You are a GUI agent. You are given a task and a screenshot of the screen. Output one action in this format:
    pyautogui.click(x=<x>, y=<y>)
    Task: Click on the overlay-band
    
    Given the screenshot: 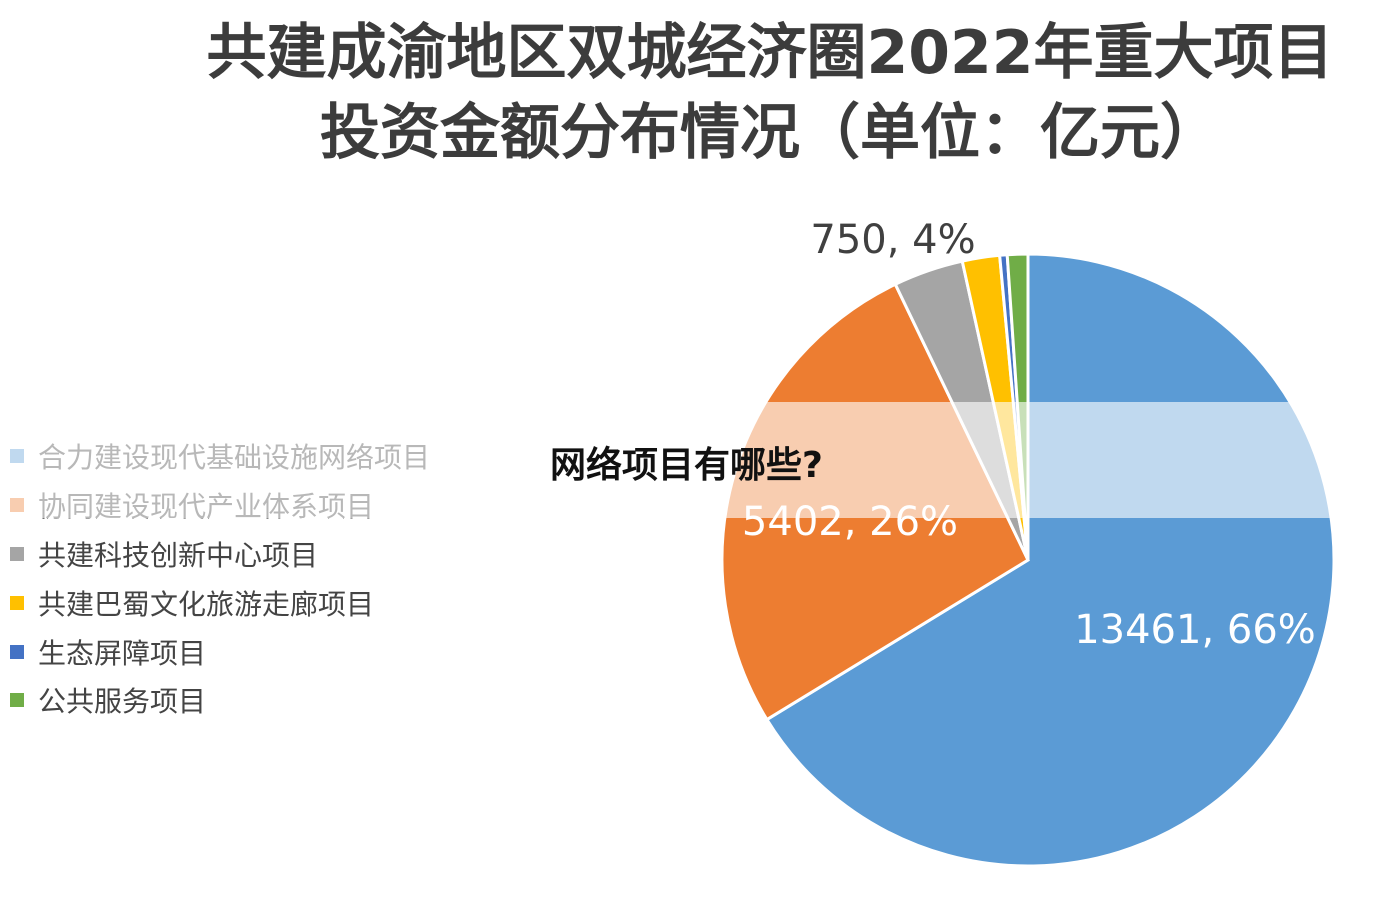 What is the action you would take?
    pyautogui.click(x=688, y=460)
    